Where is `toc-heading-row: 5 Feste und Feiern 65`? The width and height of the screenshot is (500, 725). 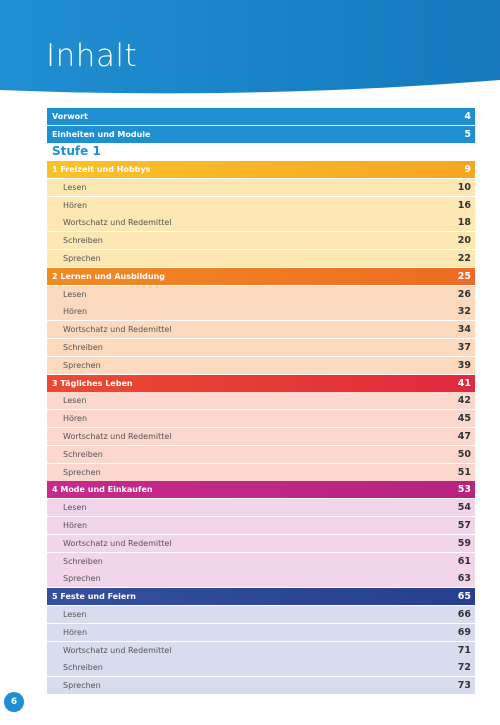
toc-heading-row: 5 Feste und Feiern 65 is located at coordinates (261, 597).